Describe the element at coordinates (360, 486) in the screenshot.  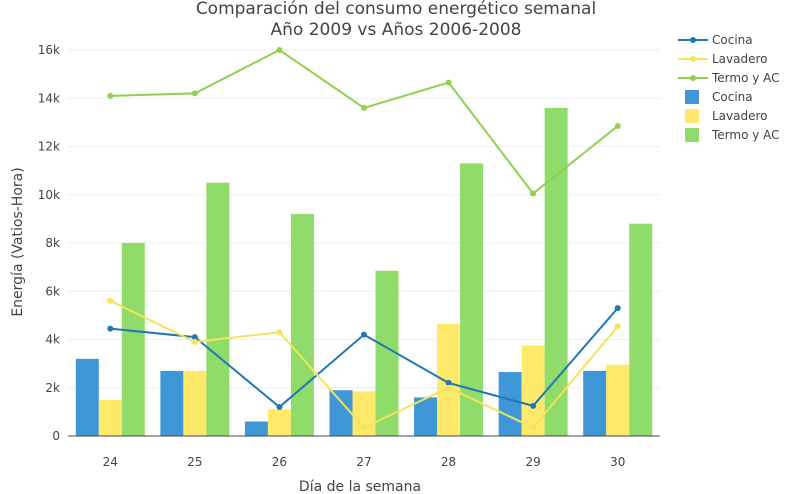
I see `x-axis-title: Día de la semana` at that location.